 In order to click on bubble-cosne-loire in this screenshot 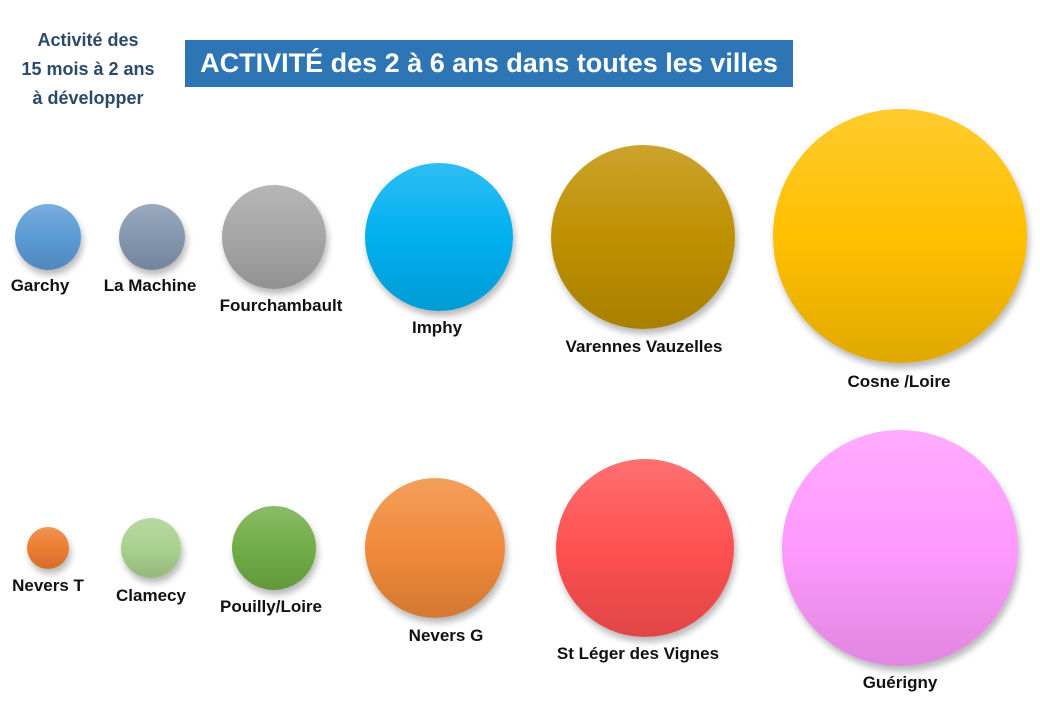, I will do `click(900, 236)`.